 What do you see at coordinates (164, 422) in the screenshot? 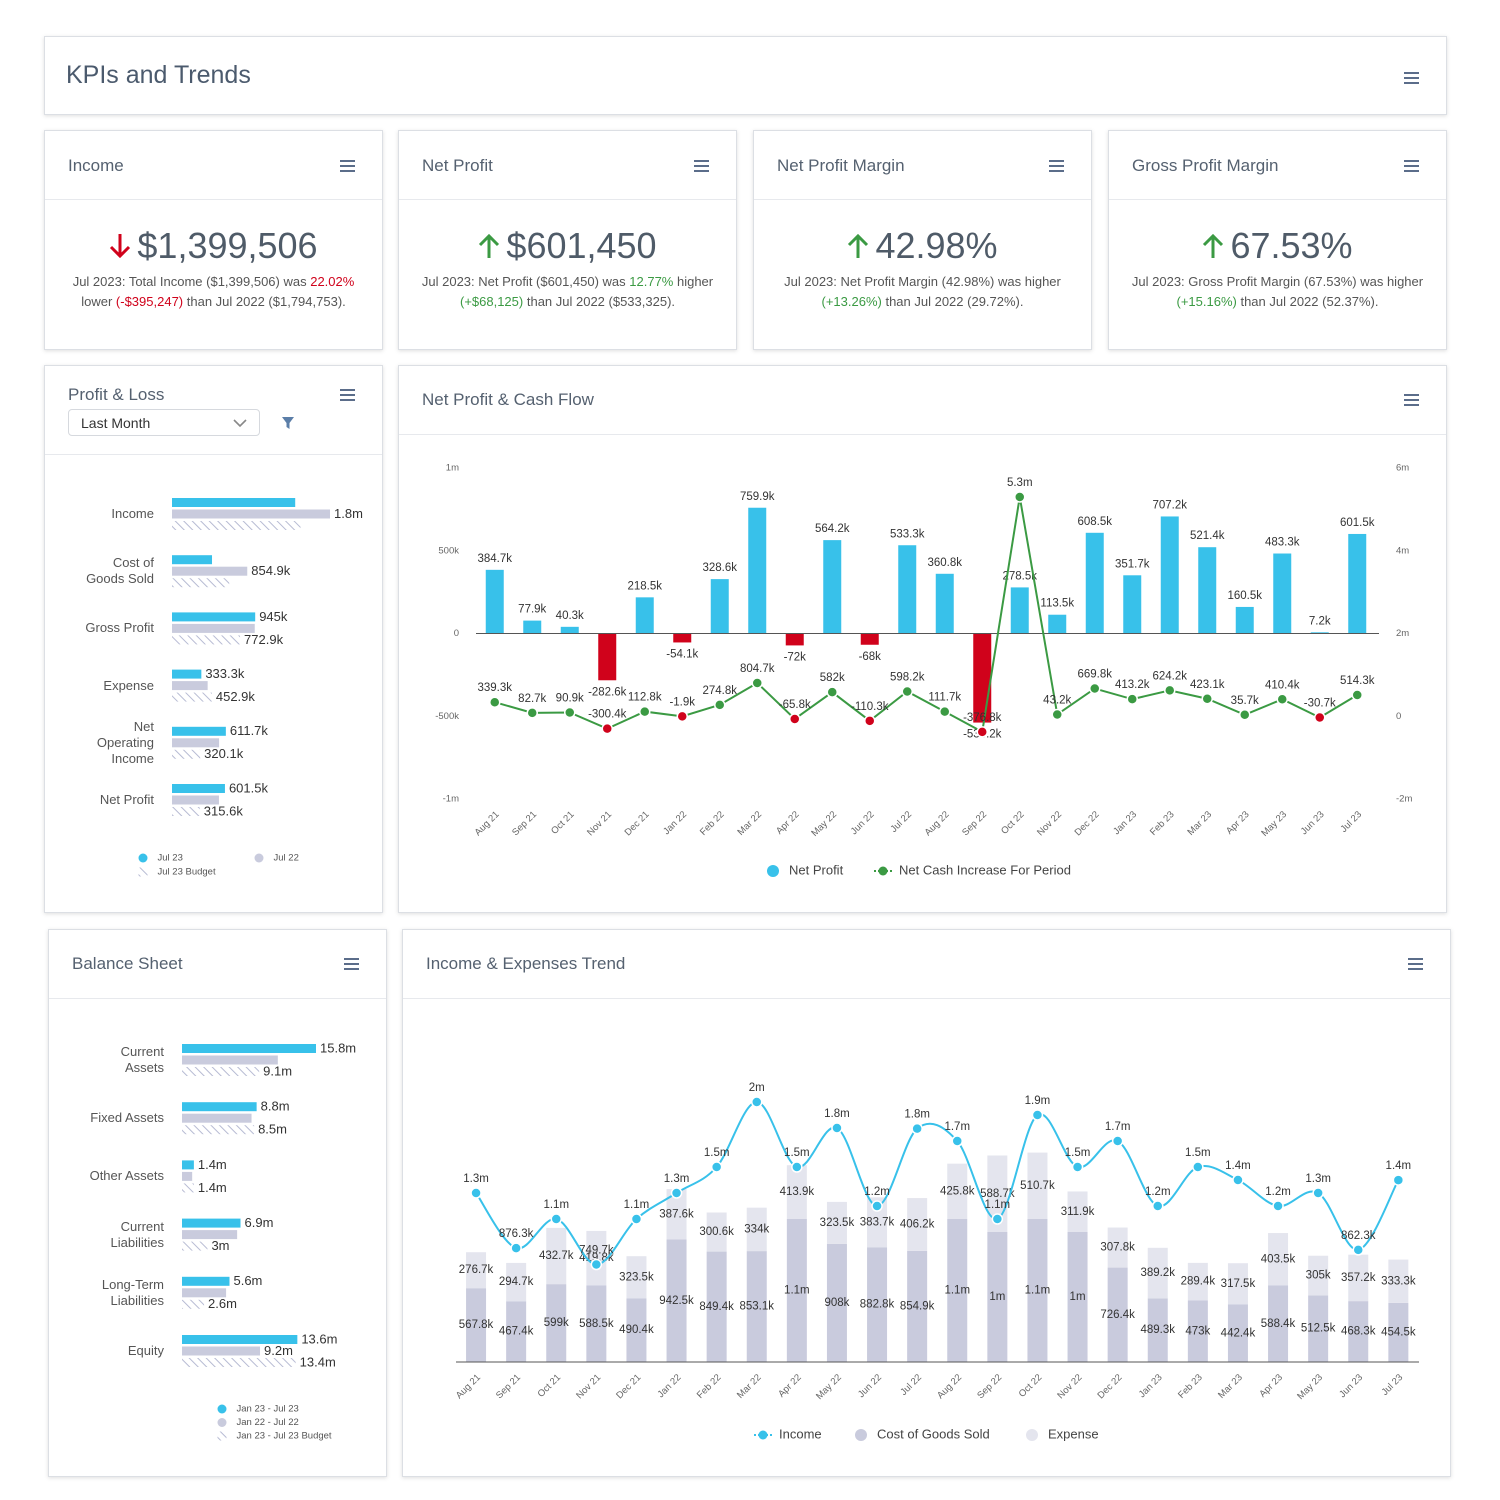
I see `filter-dropdown: Last Month` at bounding box center [164, 422].